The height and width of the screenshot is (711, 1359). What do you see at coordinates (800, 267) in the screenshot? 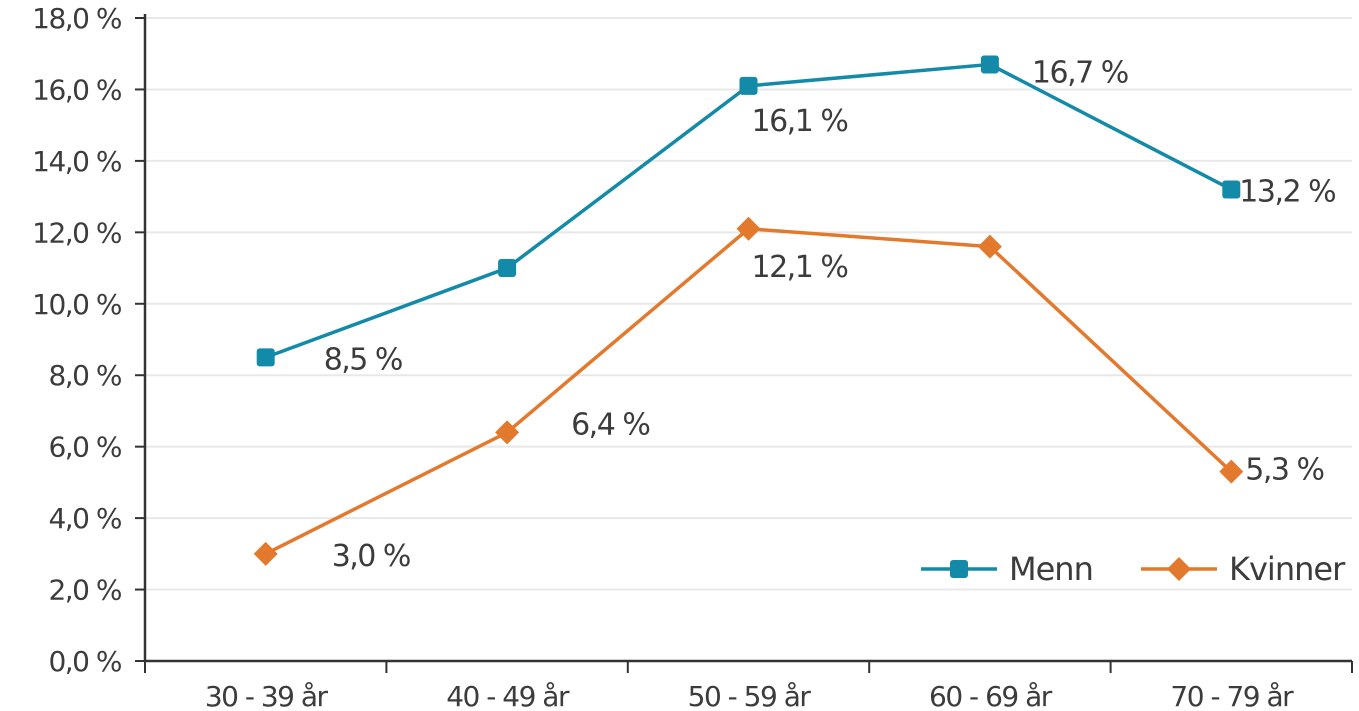
I see `data-label: 12,1 %` at bounding box center [800, 267].